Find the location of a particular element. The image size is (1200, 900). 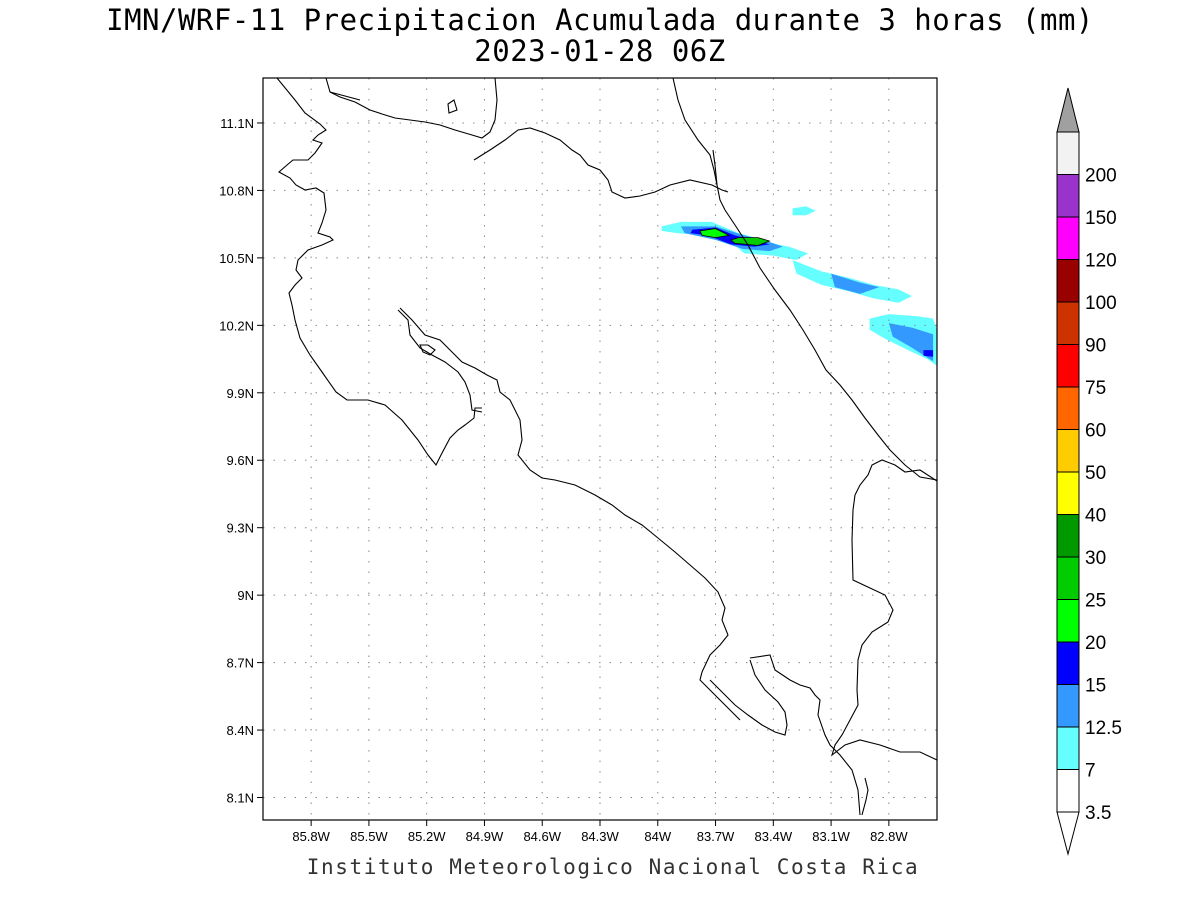

lat-tick-label: 10.5N is located at coordinates (236, 258).